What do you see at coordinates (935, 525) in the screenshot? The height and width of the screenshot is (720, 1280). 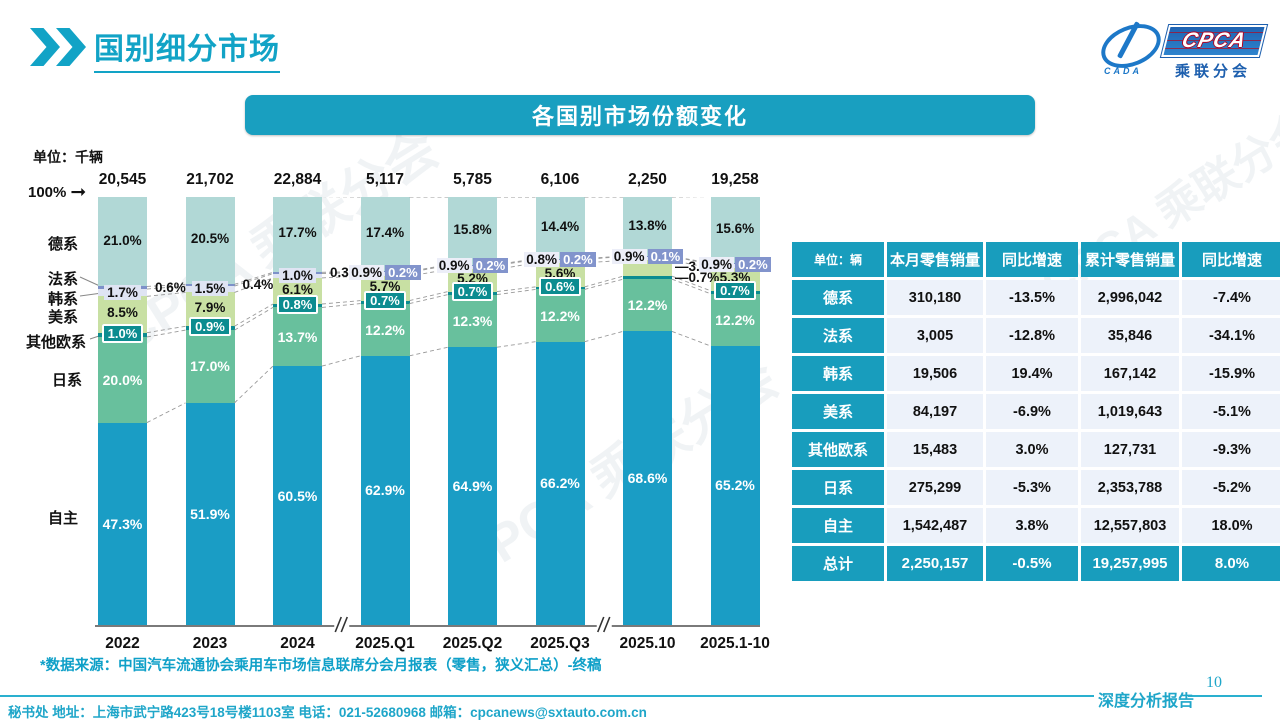 I see `table-cell: 1,542,487` at bounding box center [935, 525].